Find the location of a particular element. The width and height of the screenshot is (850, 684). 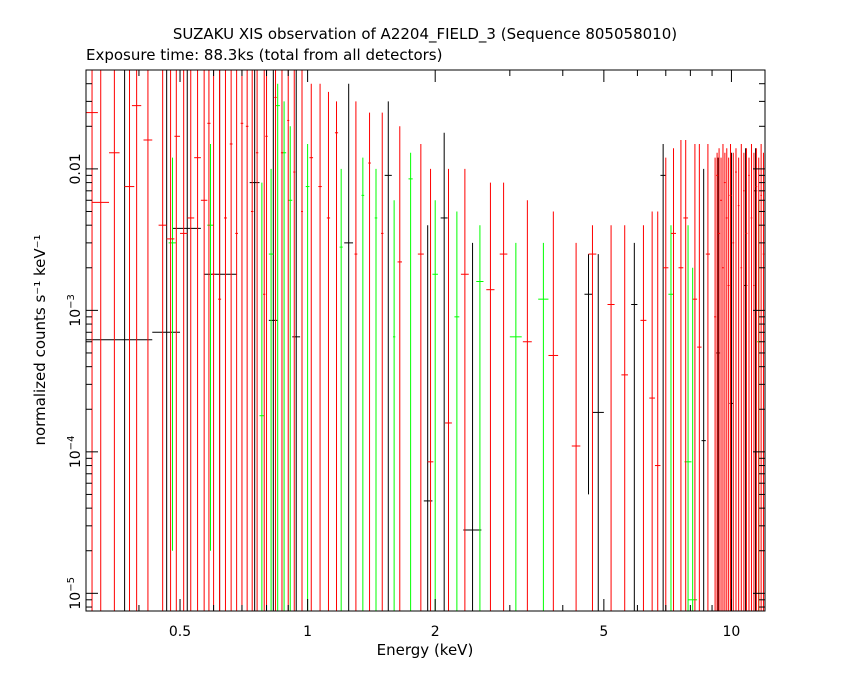

y-tick-label: 10−4 is located at coordinates (75, 452).